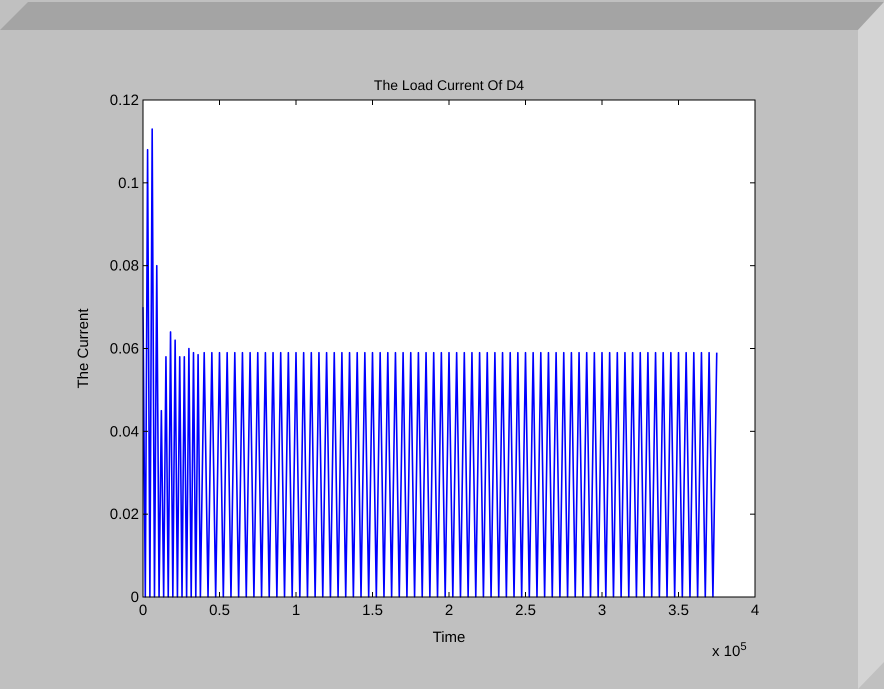  What do you see at coordinates (372, 610) in the screenshot?
I see `x-tick-label: 1.5` at bounding box center [372, 610].